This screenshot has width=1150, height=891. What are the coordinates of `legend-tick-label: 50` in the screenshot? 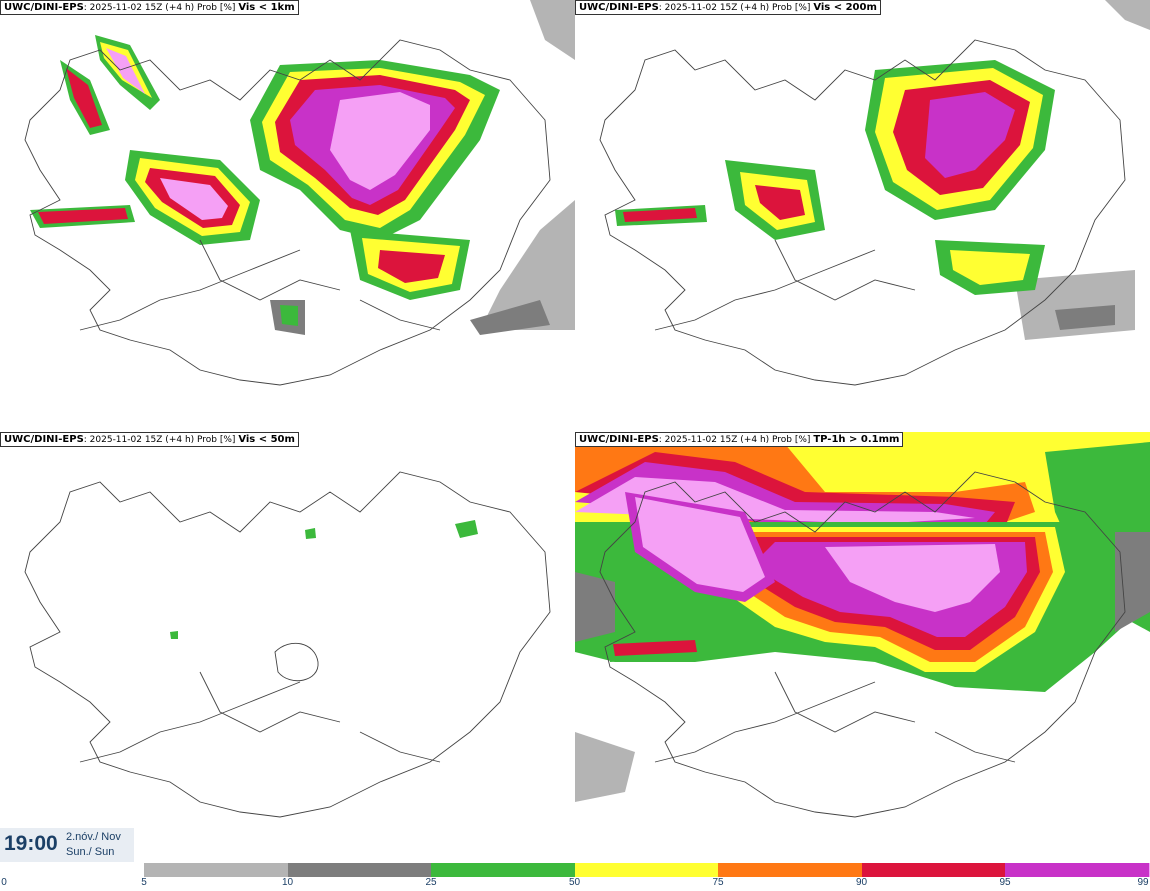 It's located at (574, 882).